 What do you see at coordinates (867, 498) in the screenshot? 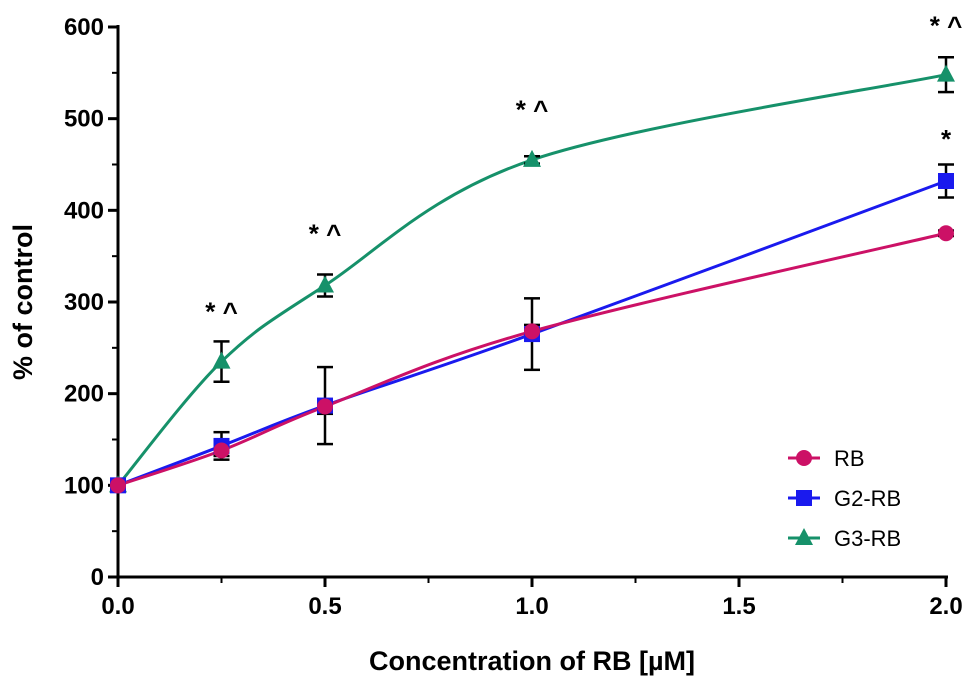
I see `legend-label-g2-rb: G2-RB` at bounding box center [867, 498].